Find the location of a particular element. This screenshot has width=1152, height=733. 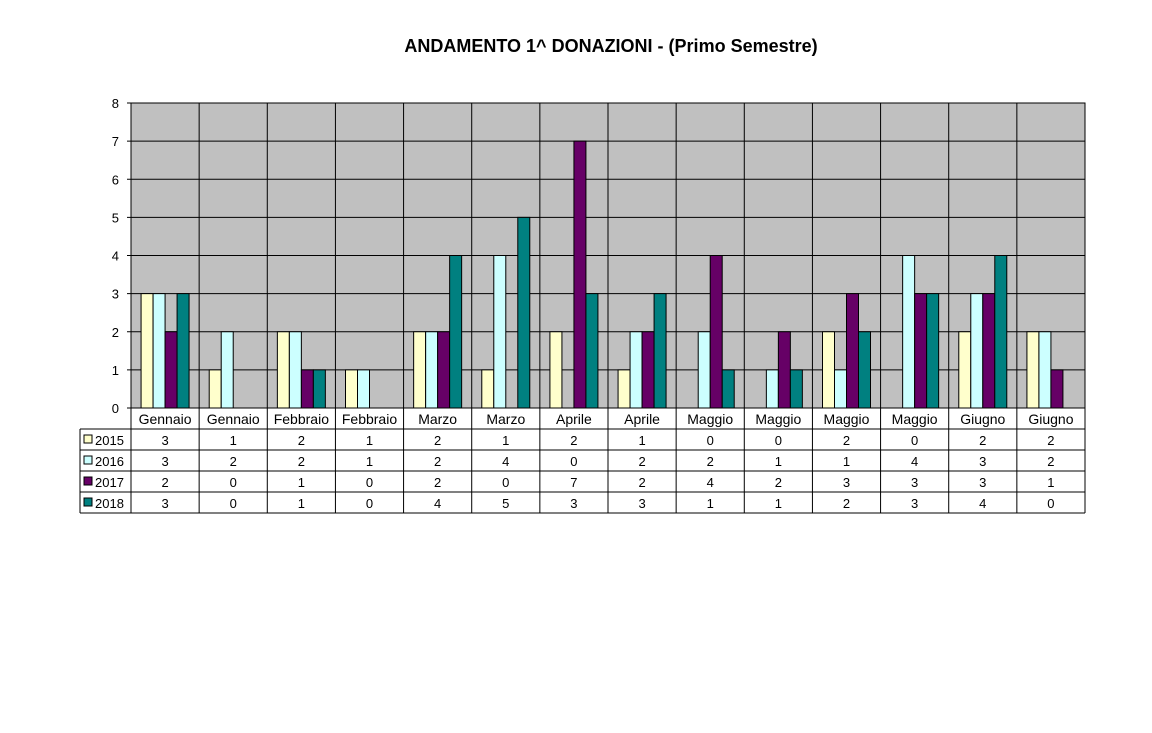

data-label-2016-11: 1 is located at coordinates (846, 461).